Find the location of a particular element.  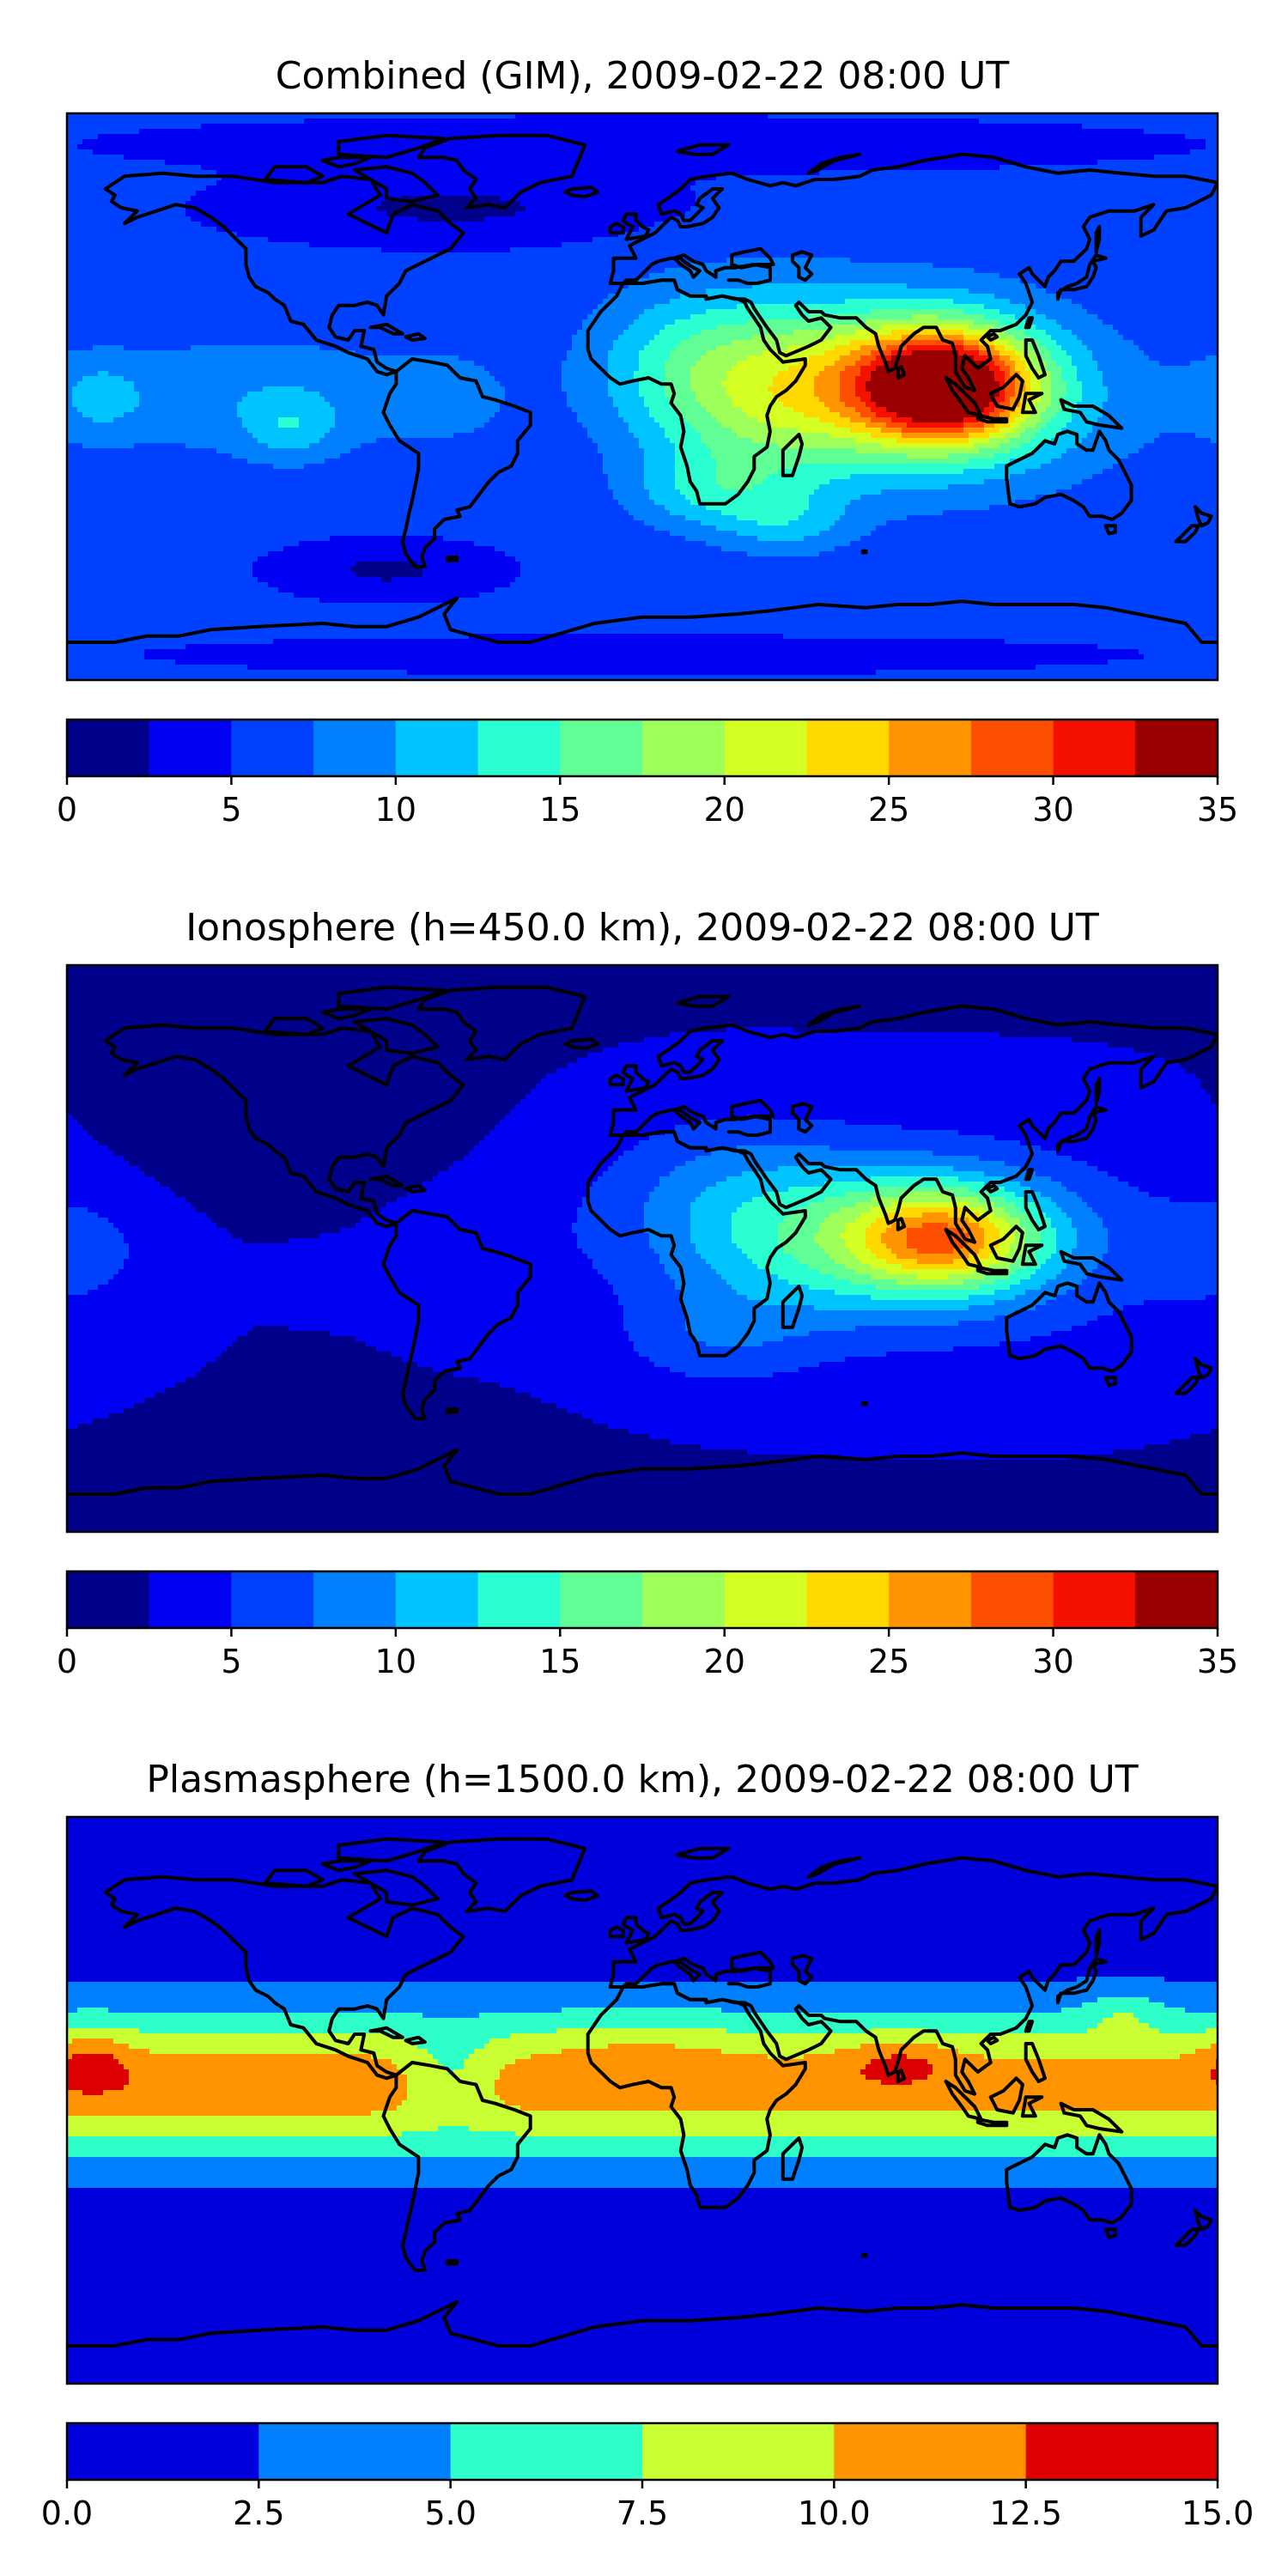

coastline-cuba is located at coordinates (386, 2033).